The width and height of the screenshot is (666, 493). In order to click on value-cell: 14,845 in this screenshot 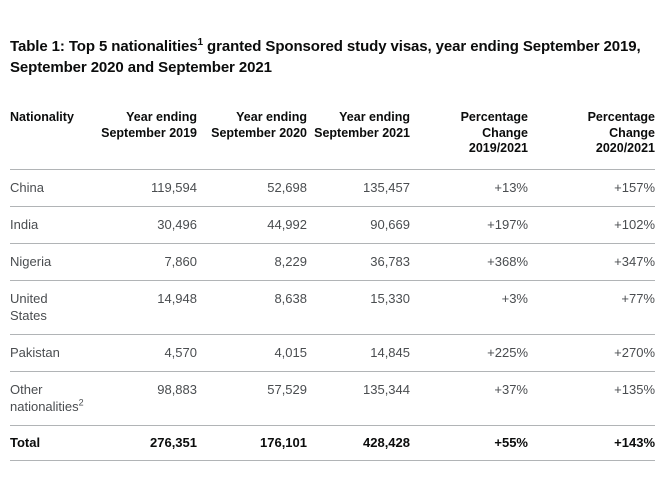, I will do `click(358, 353)`.